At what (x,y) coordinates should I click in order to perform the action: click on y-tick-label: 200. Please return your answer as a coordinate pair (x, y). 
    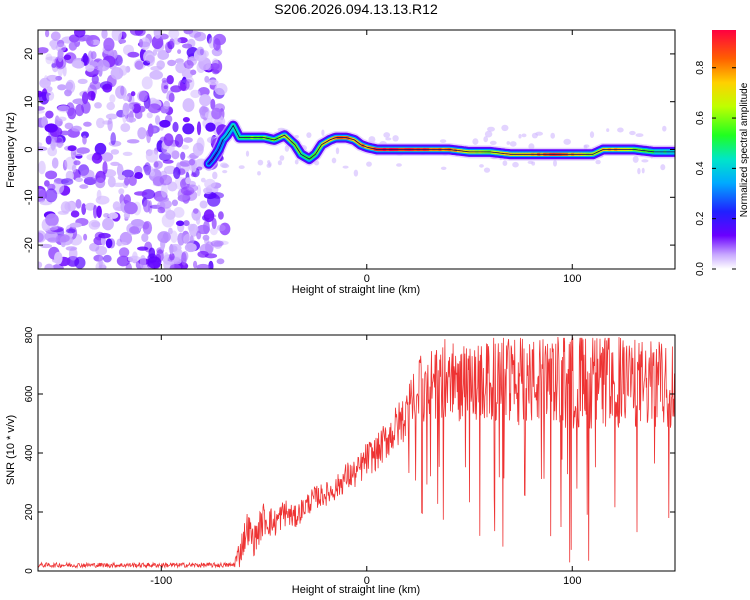
    Looking at the image, I should click on (29, 511).